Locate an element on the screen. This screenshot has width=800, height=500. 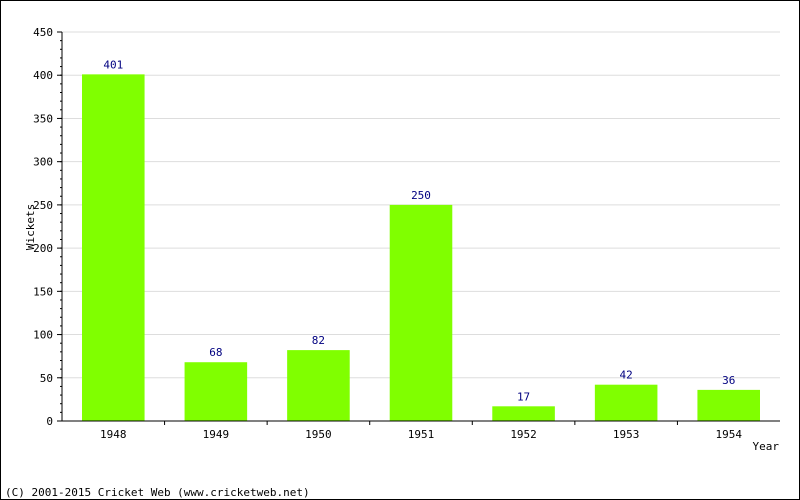
x-tick-label: 1952 is located at coordinates (523, 434).